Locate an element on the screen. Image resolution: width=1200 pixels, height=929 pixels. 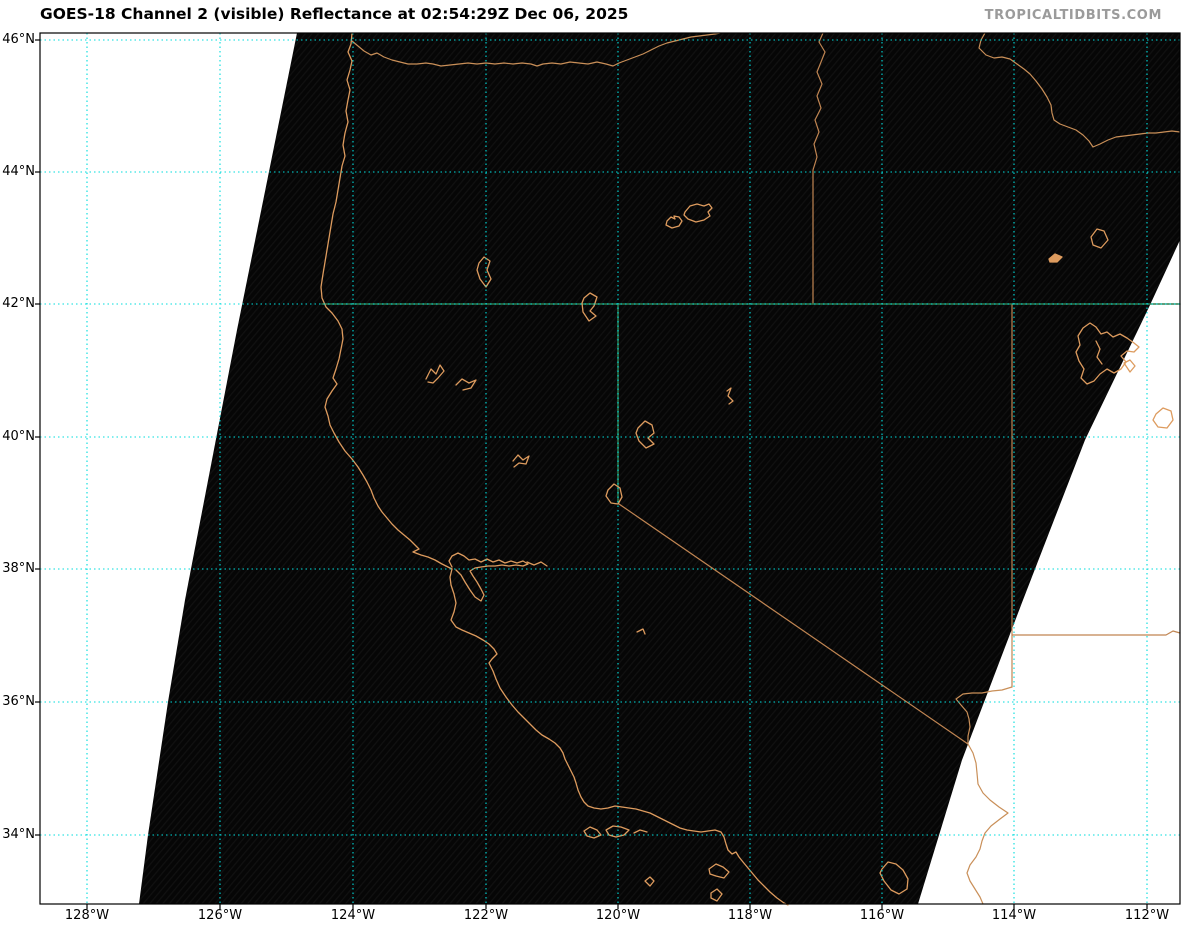
coastline-south is located at coordinates (619, 737).